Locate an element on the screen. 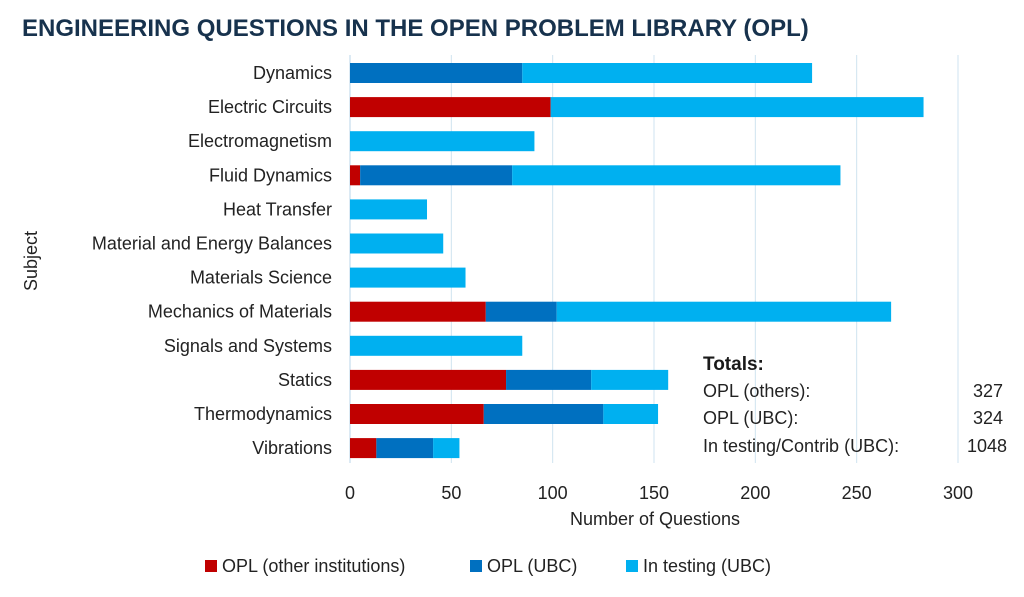 This screenshot has height=597, width=1024. category-label-vibrations: Vibrations is located at coordinates (292, 448).